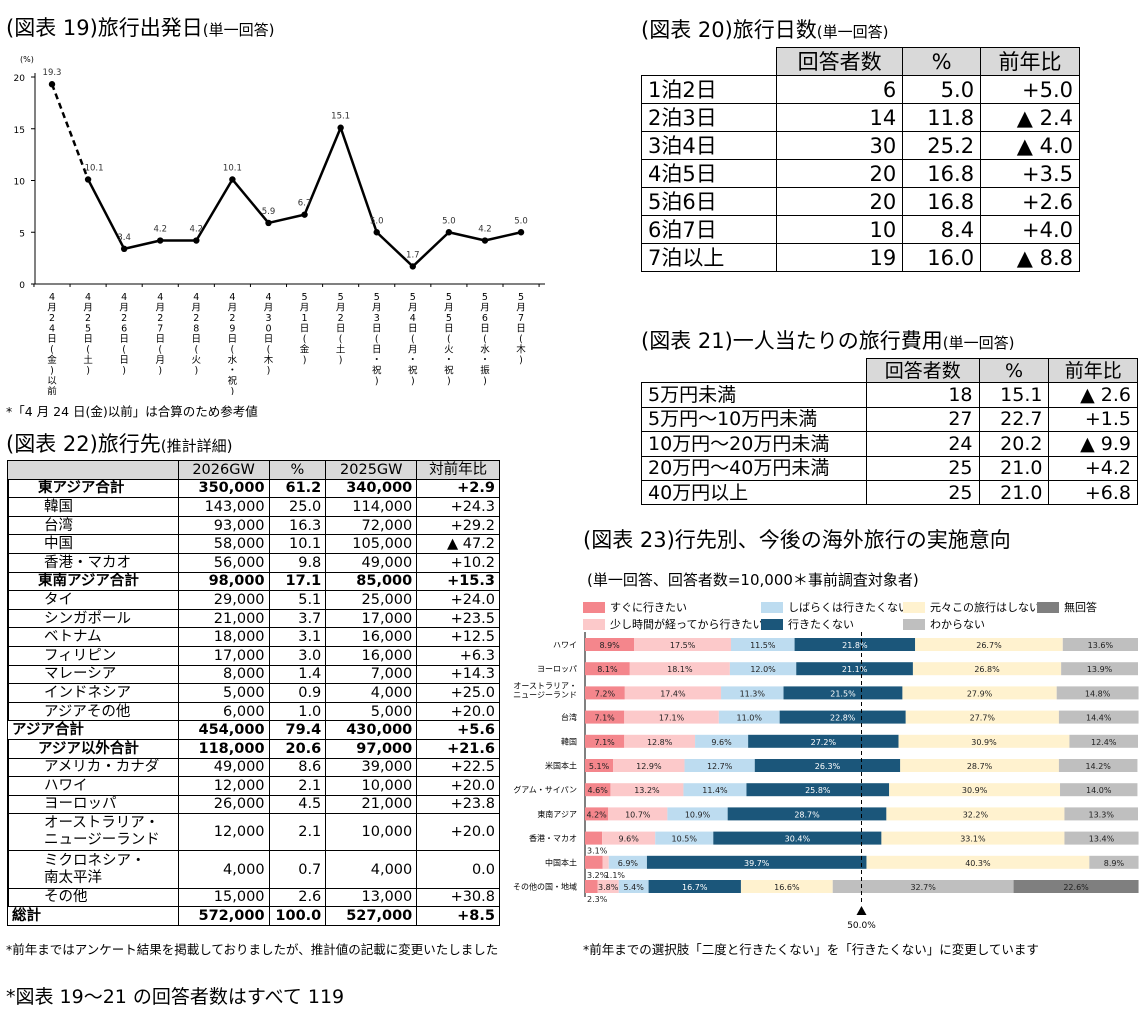 The image size is (1147, 1017). I want to click on legend-swatch, so click(772, 607).